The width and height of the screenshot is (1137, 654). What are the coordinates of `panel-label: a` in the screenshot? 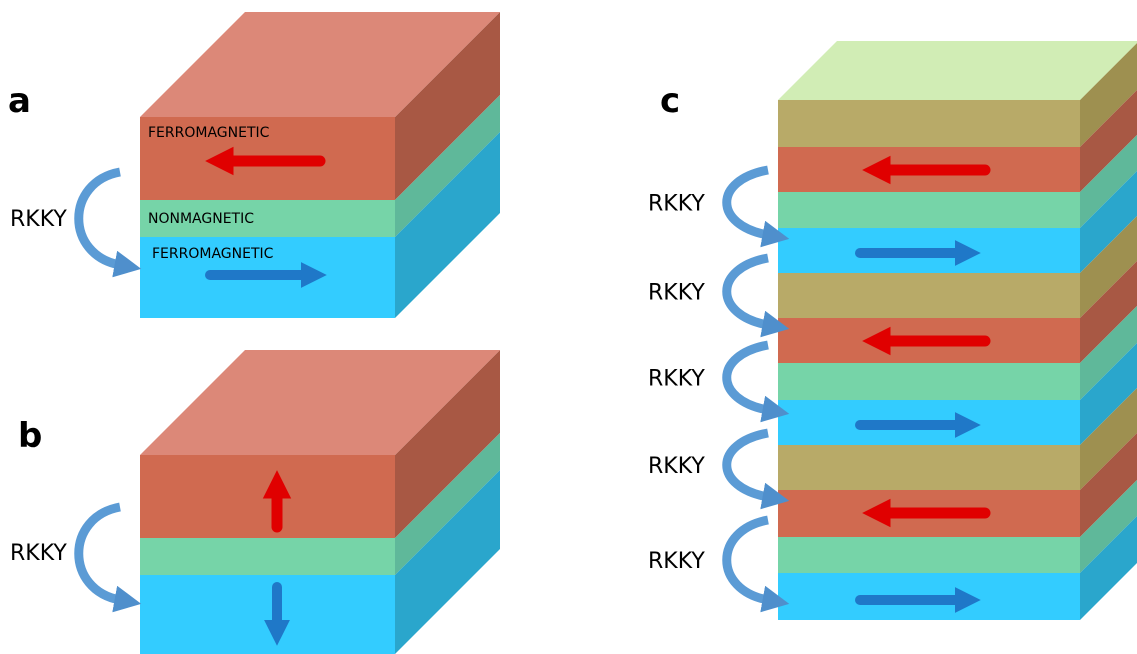 It's located at (19, 101).